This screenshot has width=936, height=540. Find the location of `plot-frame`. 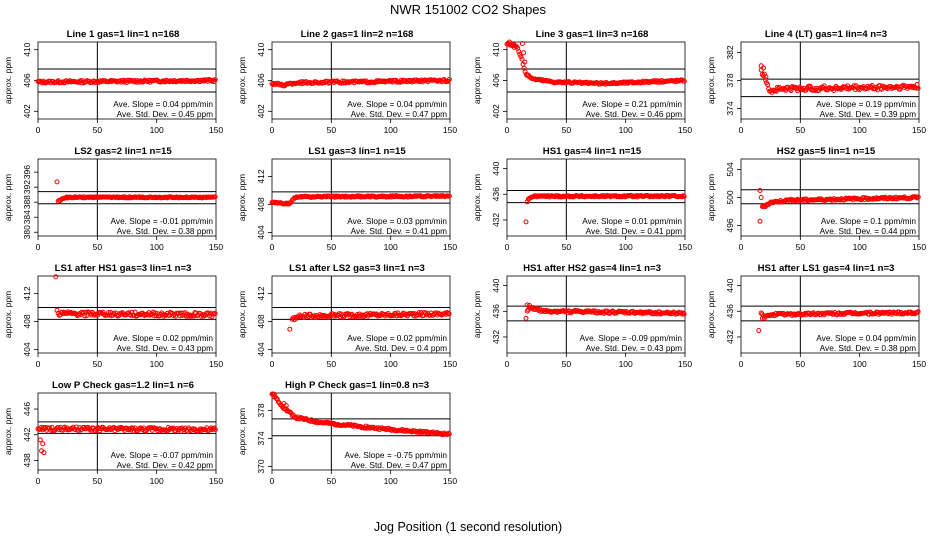

plot-frame is located at coordinates (596, 197).